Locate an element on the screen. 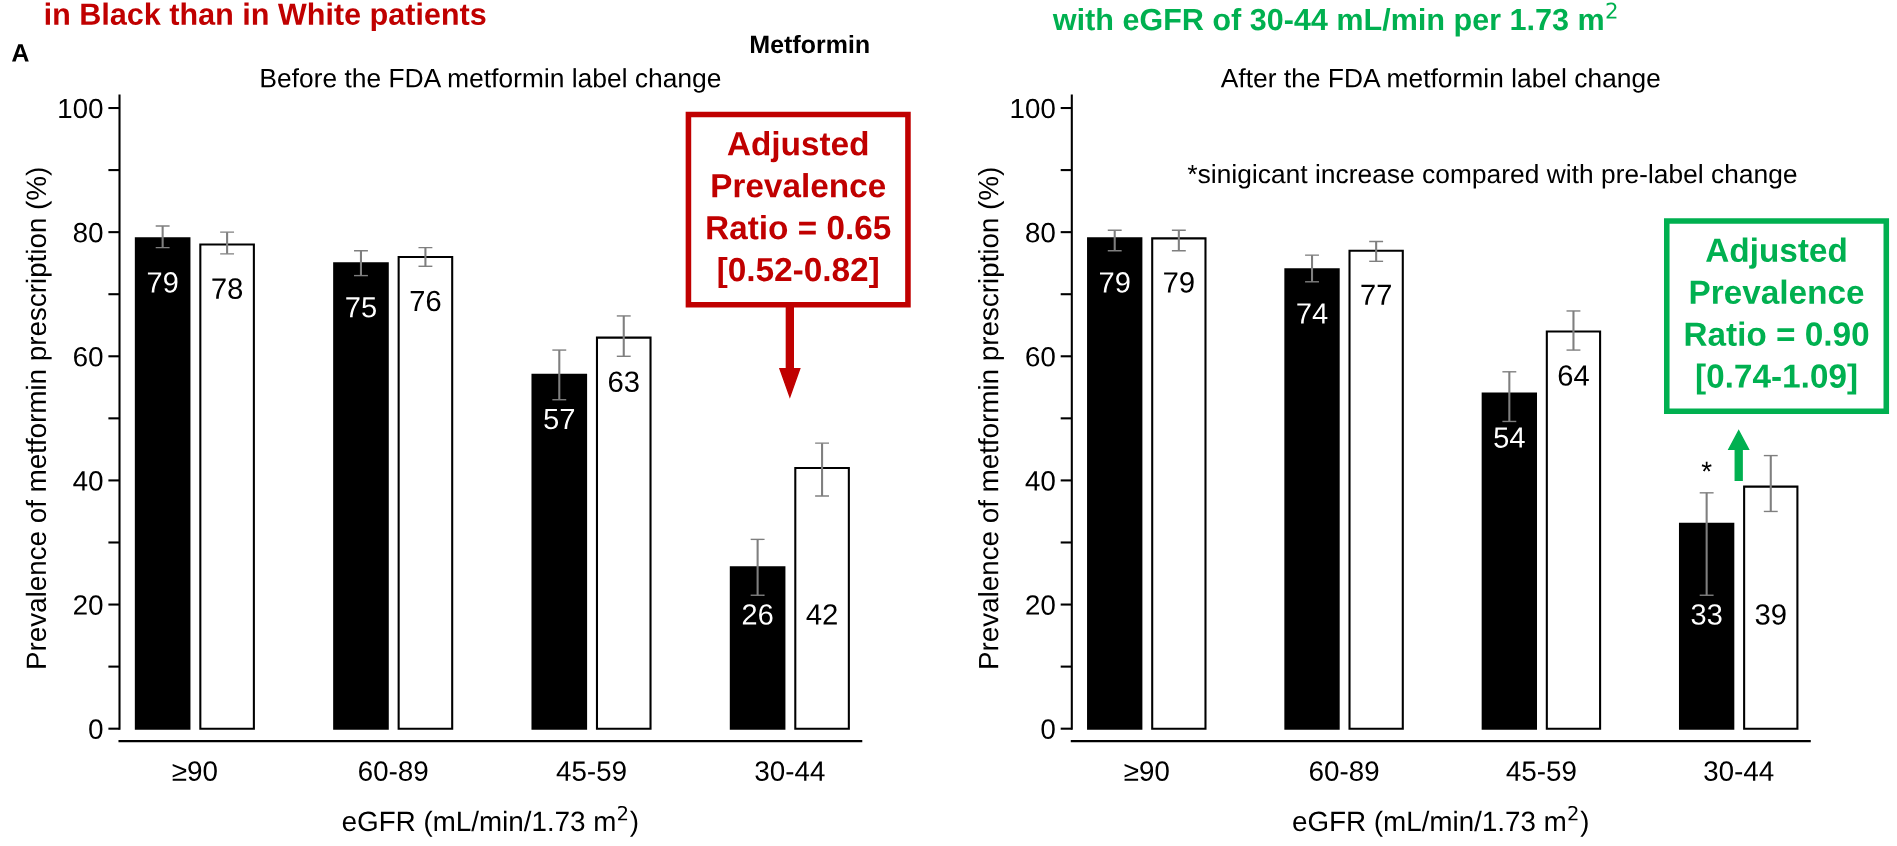  chart-title: After the FDA metformin label change is located at coordinates (1440, 80).